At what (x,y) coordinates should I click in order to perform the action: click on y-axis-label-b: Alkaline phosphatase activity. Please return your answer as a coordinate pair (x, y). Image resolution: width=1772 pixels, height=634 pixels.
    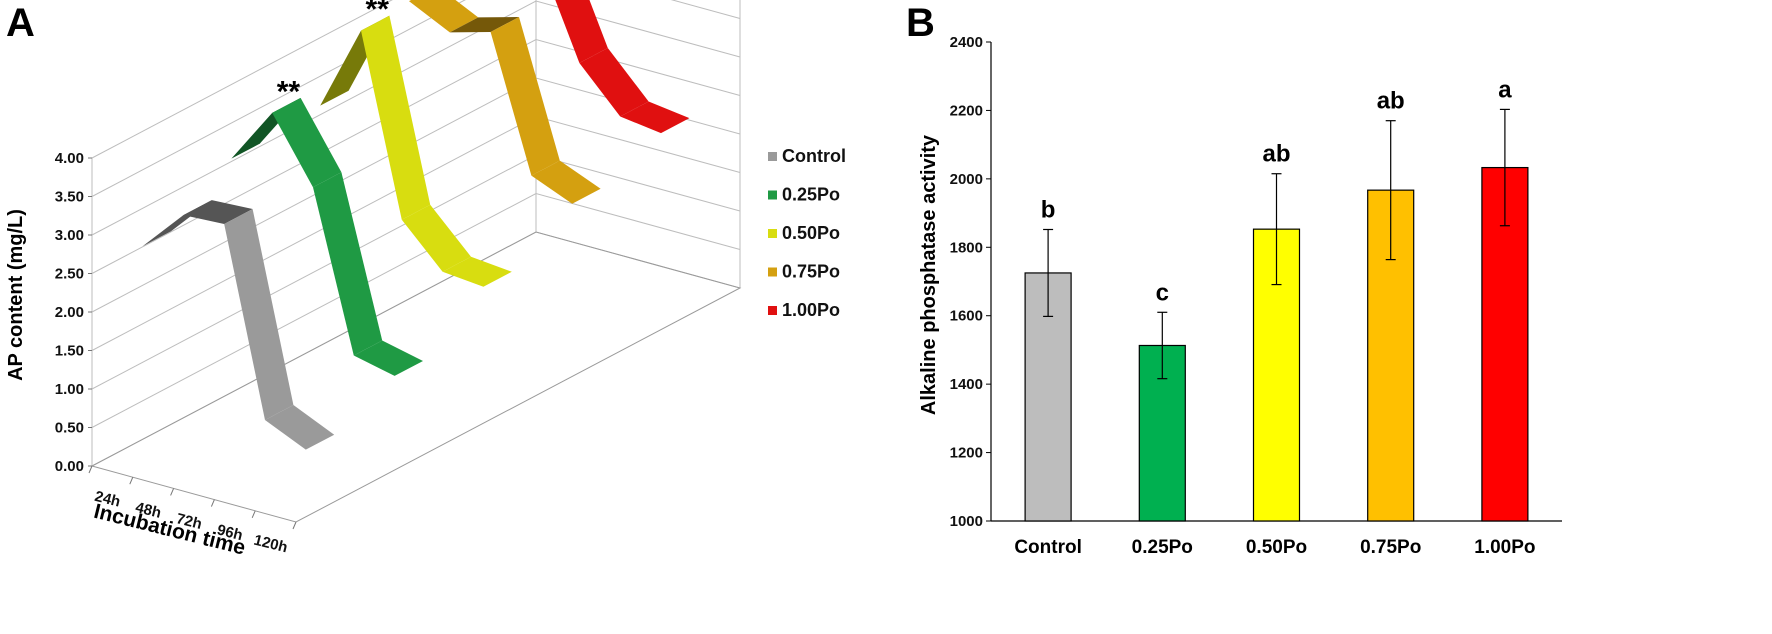
    Looking at the image, I should click on (929, 274).